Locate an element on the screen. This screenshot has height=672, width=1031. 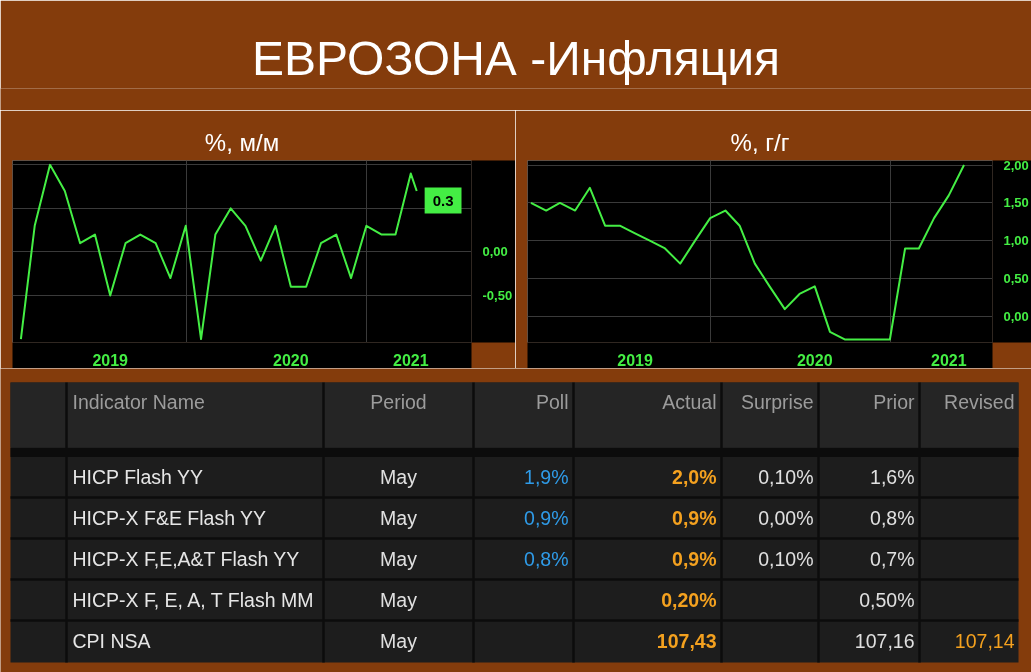
text: 1,9% is located at coordinates (546, 477).